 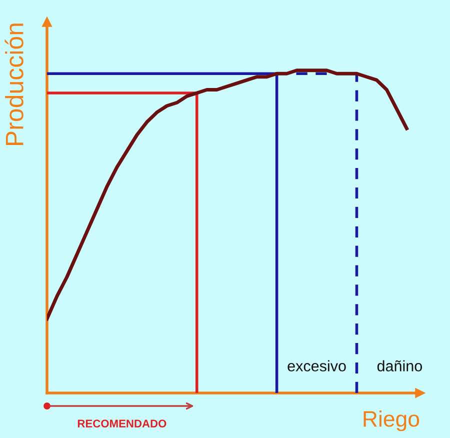 I want to click on y-axis-title: Producción, so click(x=14, y=85).